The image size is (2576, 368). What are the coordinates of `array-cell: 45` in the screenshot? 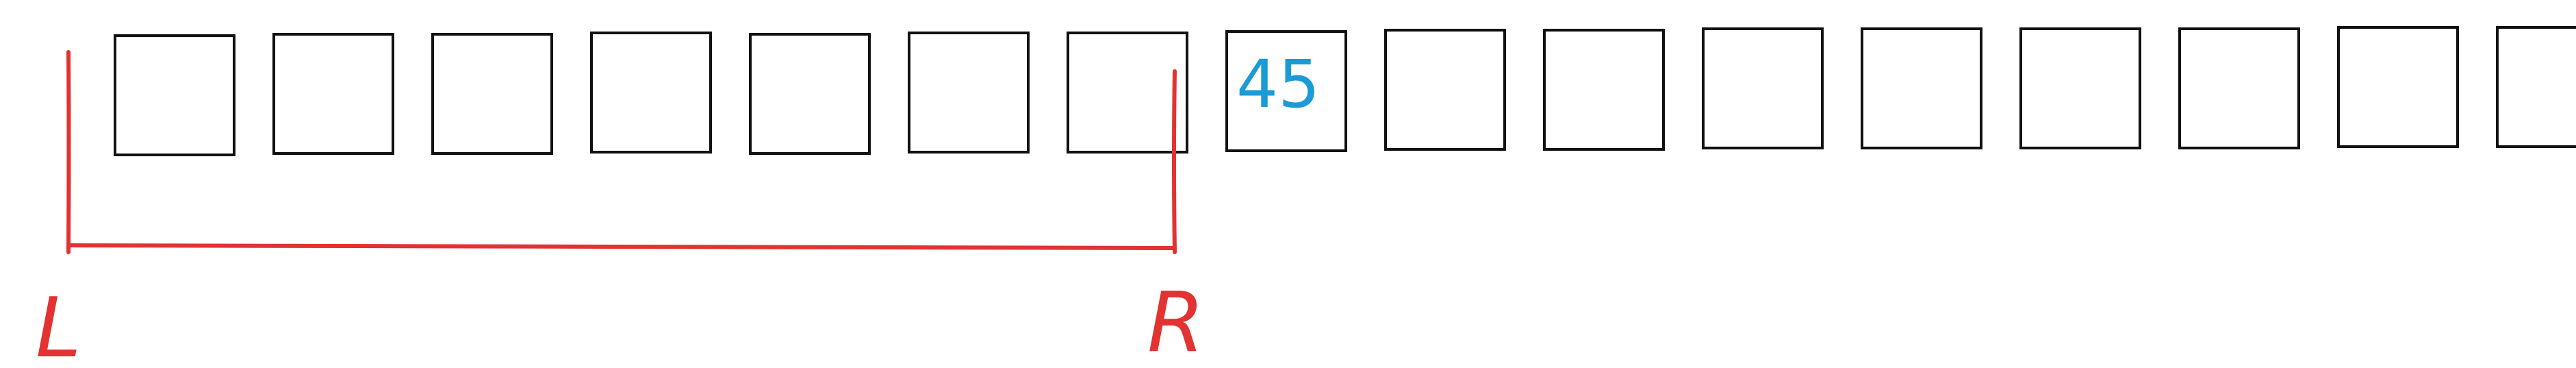 It's located at (1286, 91).